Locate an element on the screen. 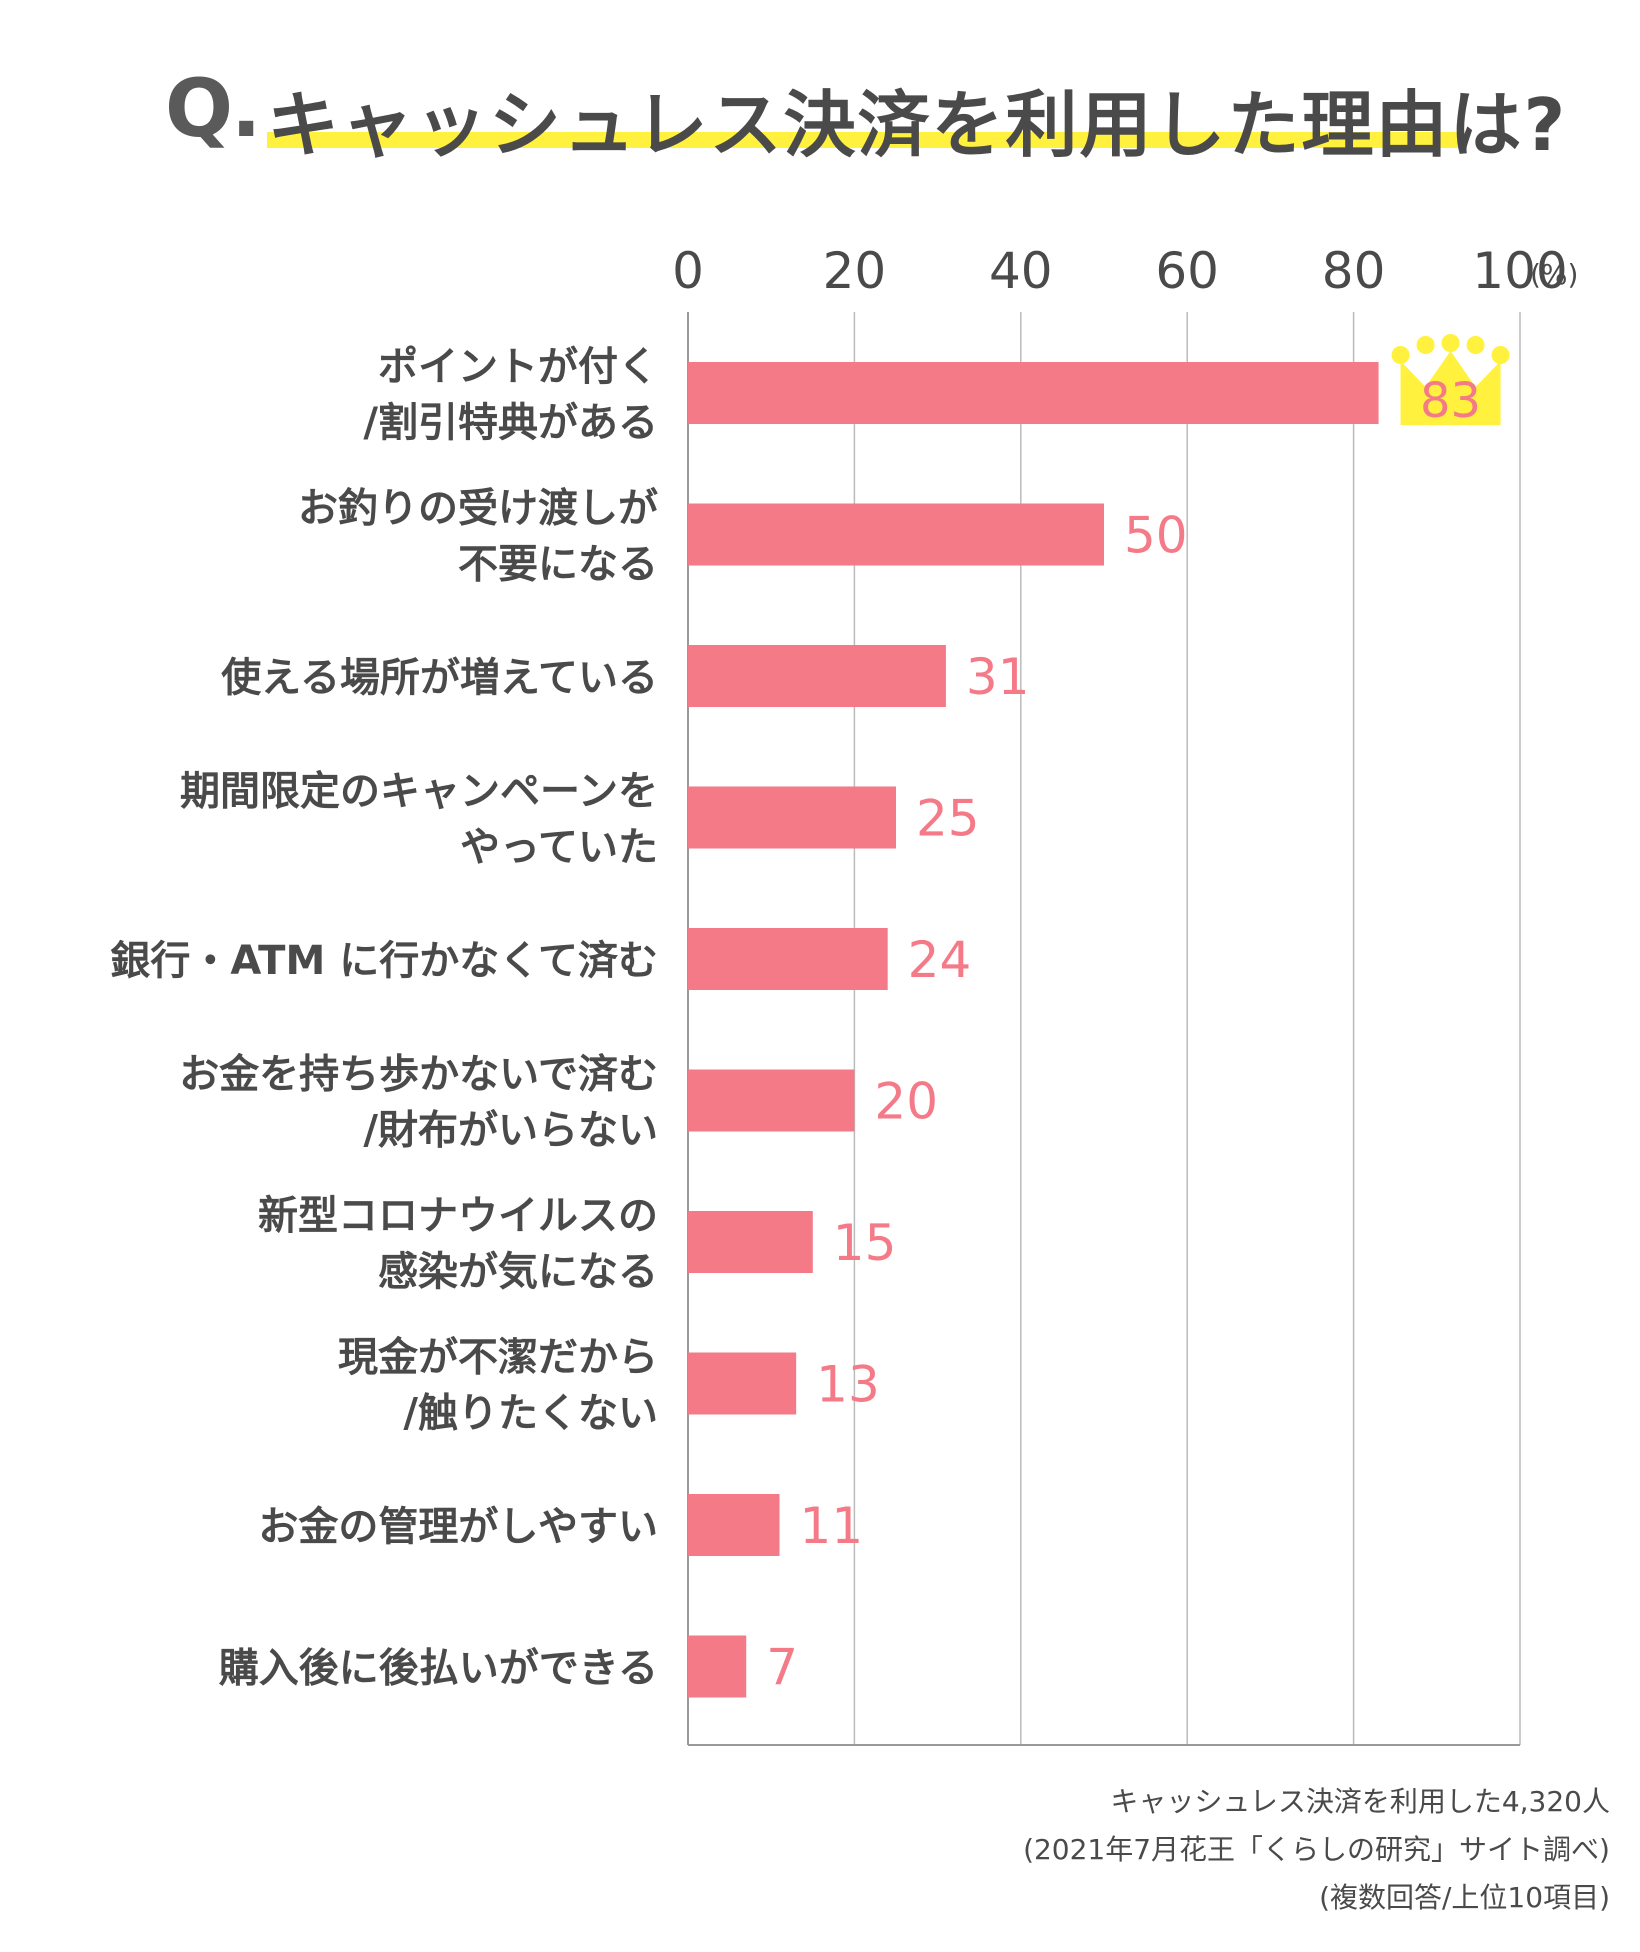  note-method: (複数回答/上位10項目) is located at coordinates (1464, 1897).